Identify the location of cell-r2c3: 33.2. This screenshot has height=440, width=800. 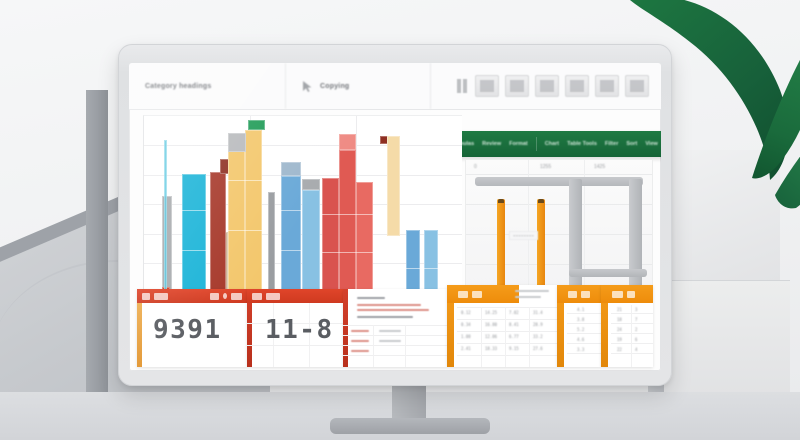
(538, 336).